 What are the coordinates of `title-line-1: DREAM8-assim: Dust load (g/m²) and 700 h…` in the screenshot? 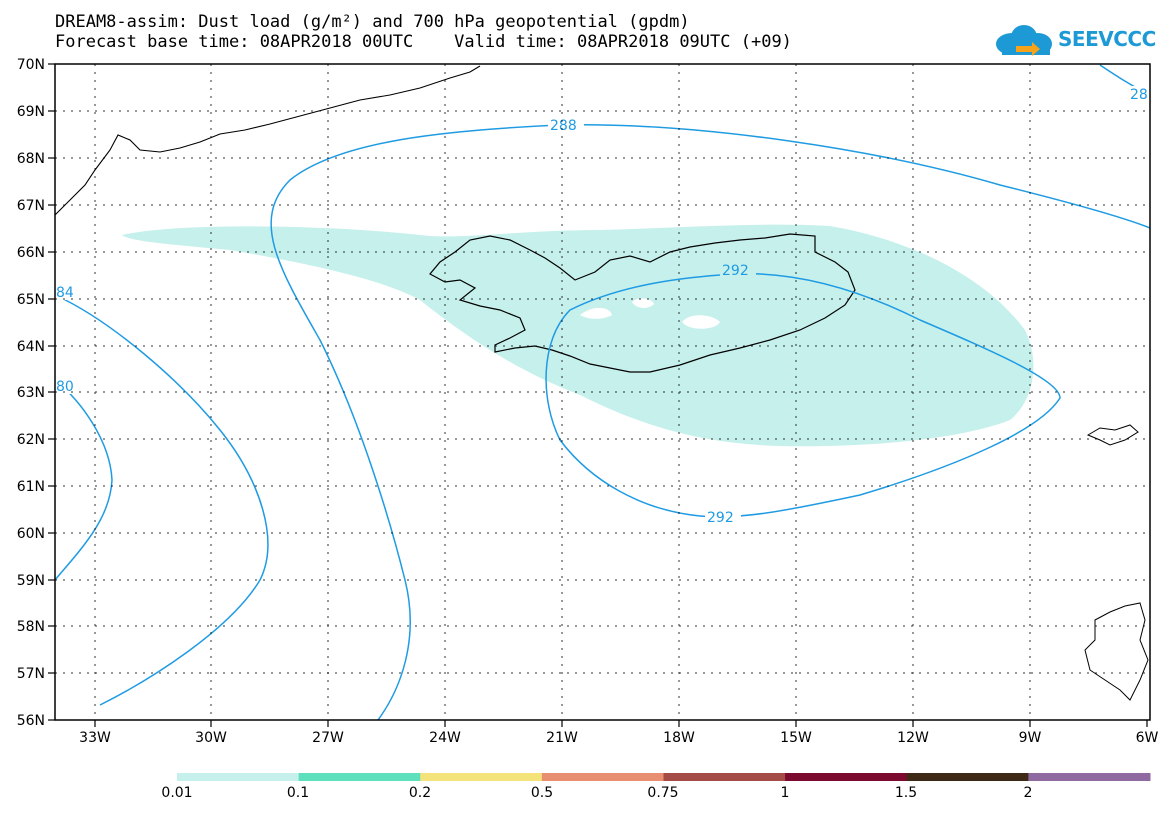 It's located at (372, 22).